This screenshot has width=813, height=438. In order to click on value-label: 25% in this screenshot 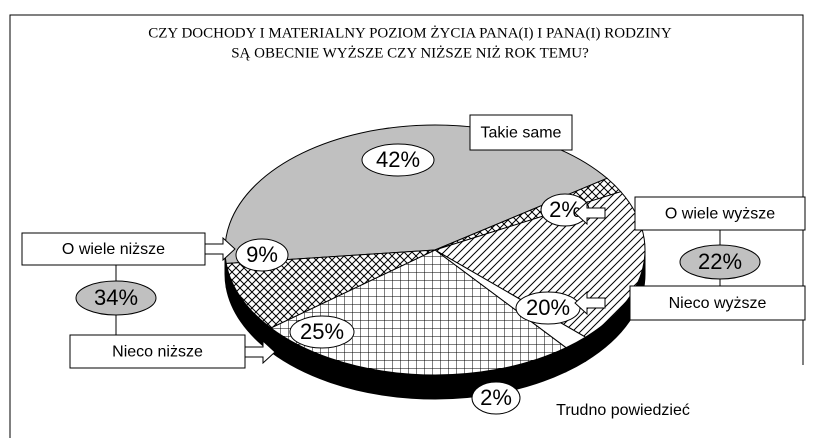, I will do `click(322, 331)`.